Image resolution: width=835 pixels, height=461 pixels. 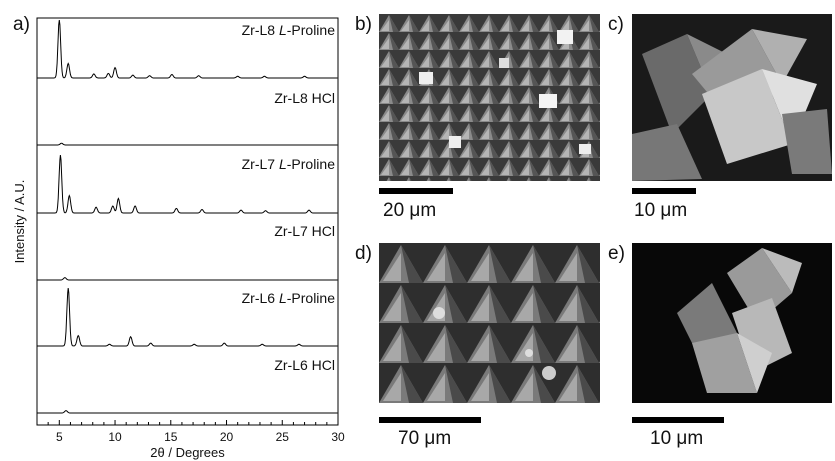 What do you see at coordinates (363, 253) in the screenshot?
I see `panel-d-label: d)` at bounding box center [363, 253].